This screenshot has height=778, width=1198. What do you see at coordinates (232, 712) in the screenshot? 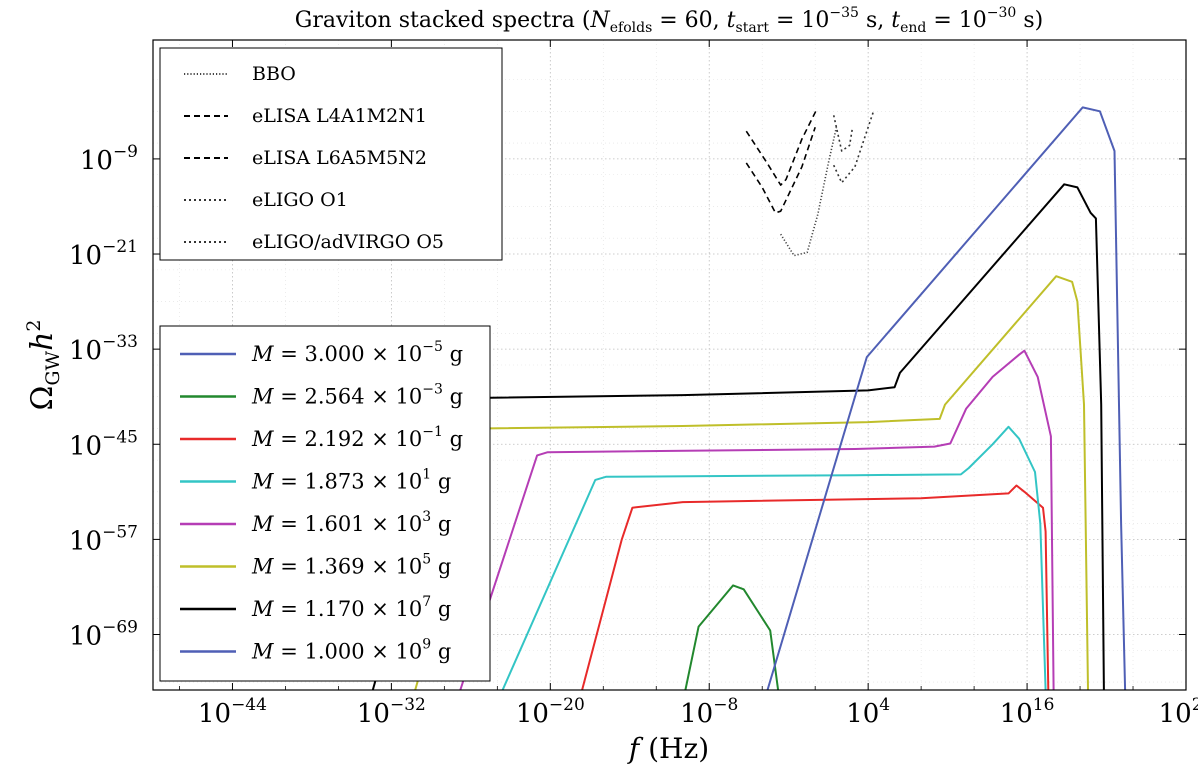
I see `x-tick-label: 10⁻⁴⁴` at bounding box center [232, 712].